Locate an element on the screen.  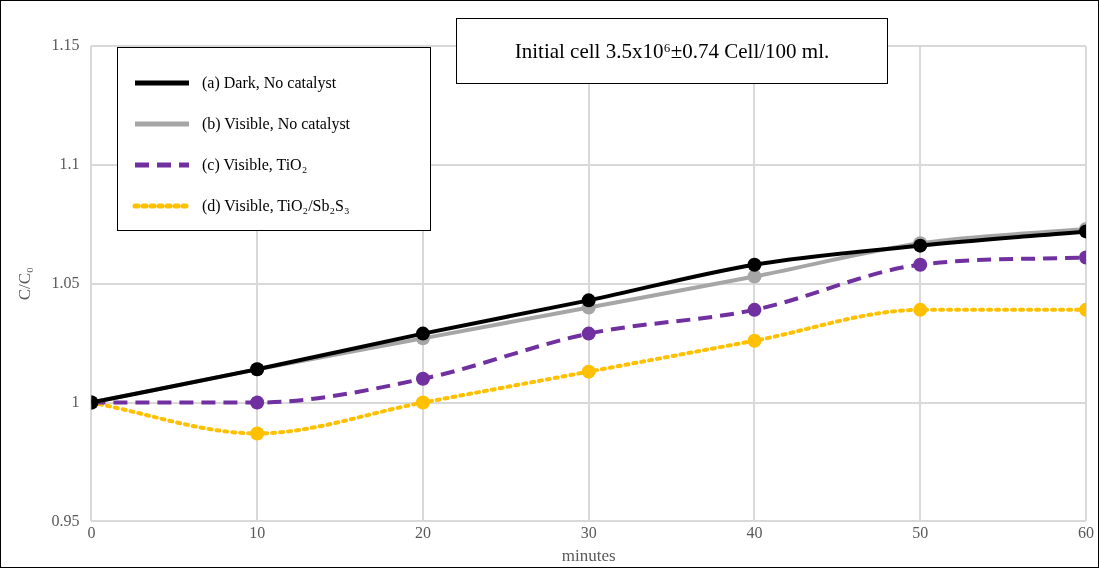
legend-label: (a) Dark, No catalyst is located at coordinates (269, 82).